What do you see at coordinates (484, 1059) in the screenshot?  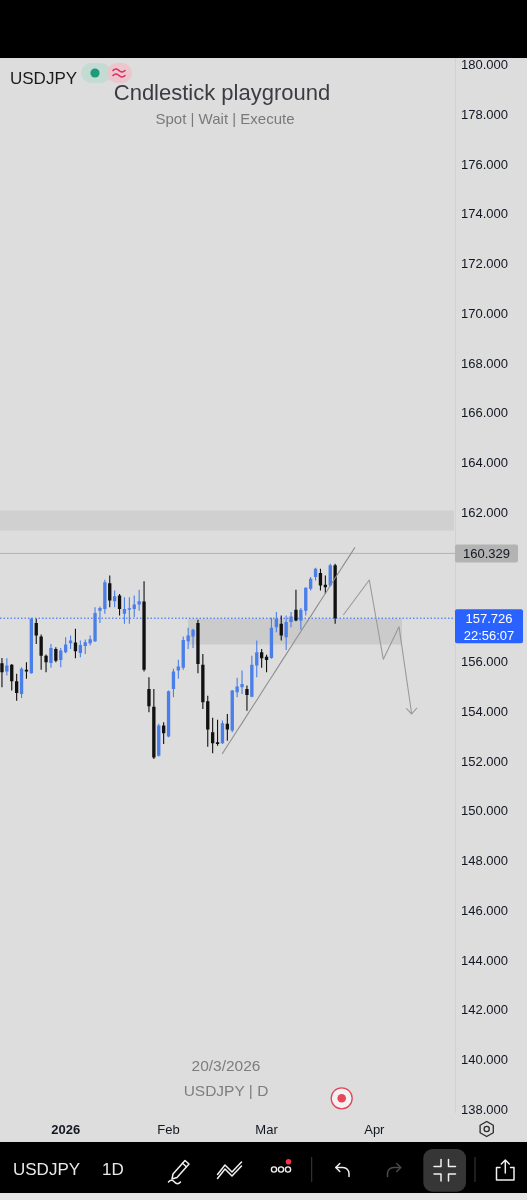 I see `y-tick-label: 140.000` at bounding box center [484, 1059].